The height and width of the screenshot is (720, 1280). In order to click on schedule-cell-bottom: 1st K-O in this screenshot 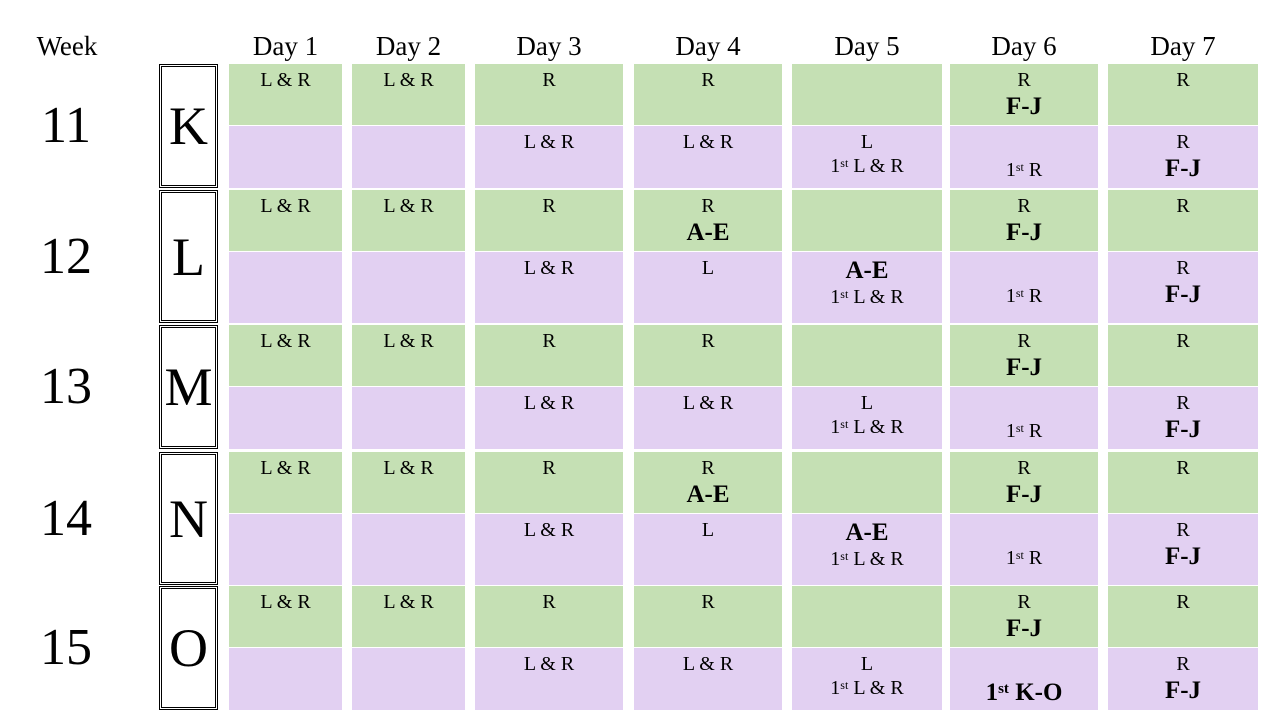, I will do `click(1024, 679)`.